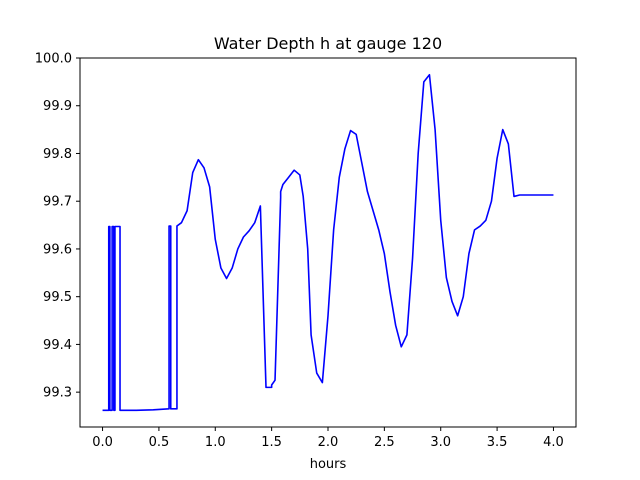 This screenshot has width=640, height=480. What do you see at coordinates (271, 442) in the screenshot?
I see `x-tick-label: 1.5` at bounding box center [271, 442].